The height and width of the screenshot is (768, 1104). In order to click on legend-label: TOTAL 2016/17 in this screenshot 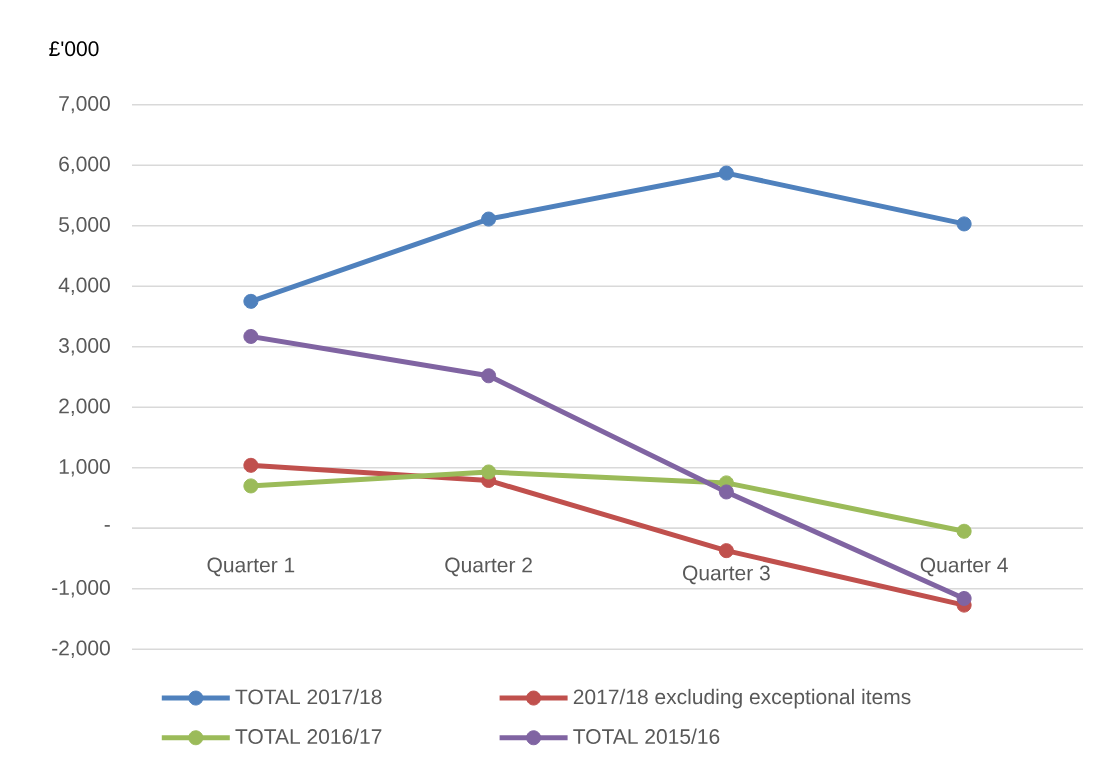, I will do `click(308, 736)`.